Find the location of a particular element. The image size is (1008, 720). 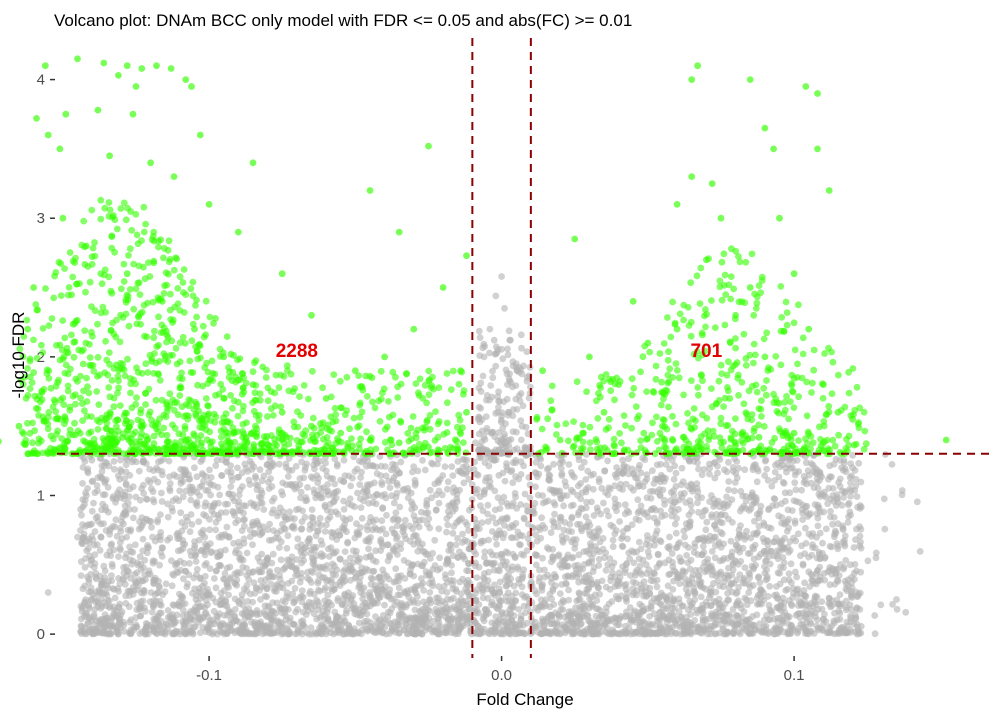

x-axis: -0.1 0.0 0.1 is located at coordinates (500, 670).